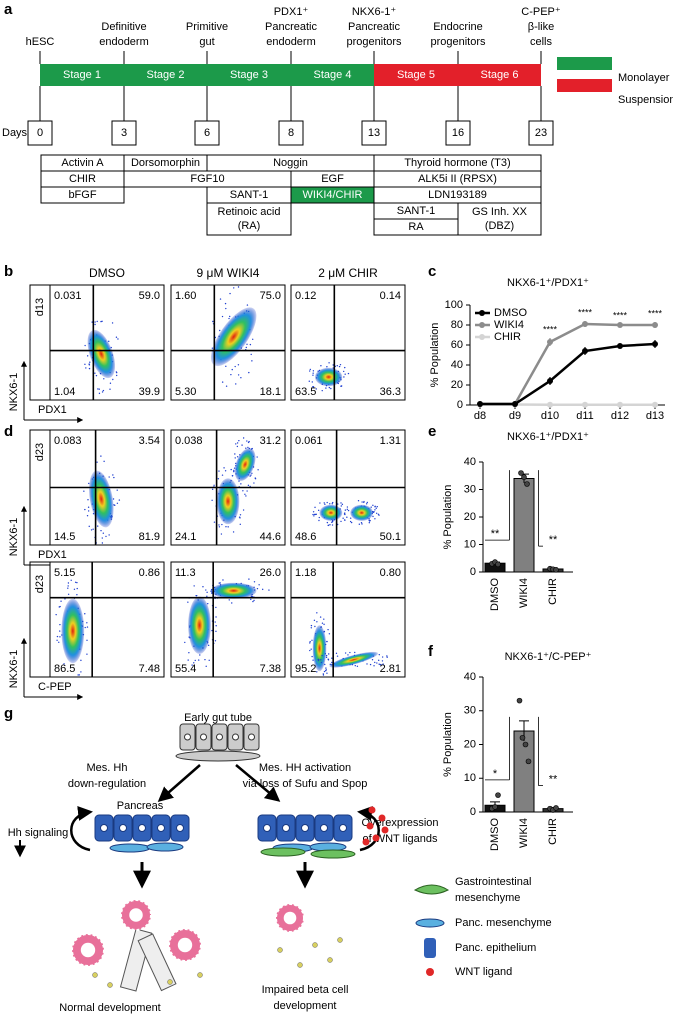 This screenshot has width=673, height=1016. Describe the element at coordinates (40, 307) in the screenshot. I see `row-label: d13` at that location.